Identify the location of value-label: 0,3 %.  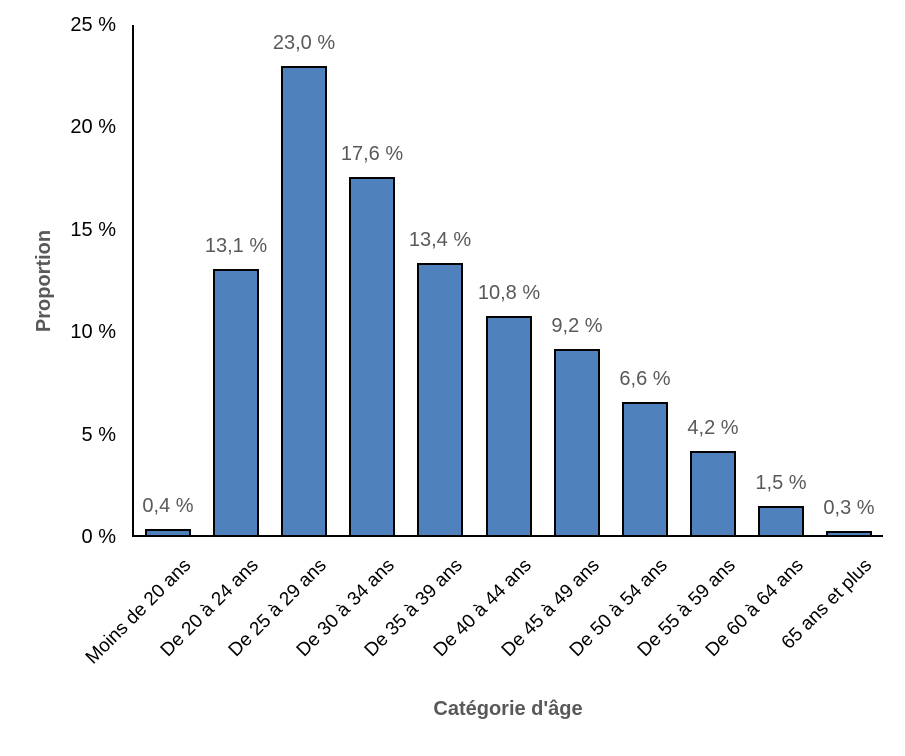
(849, 508).